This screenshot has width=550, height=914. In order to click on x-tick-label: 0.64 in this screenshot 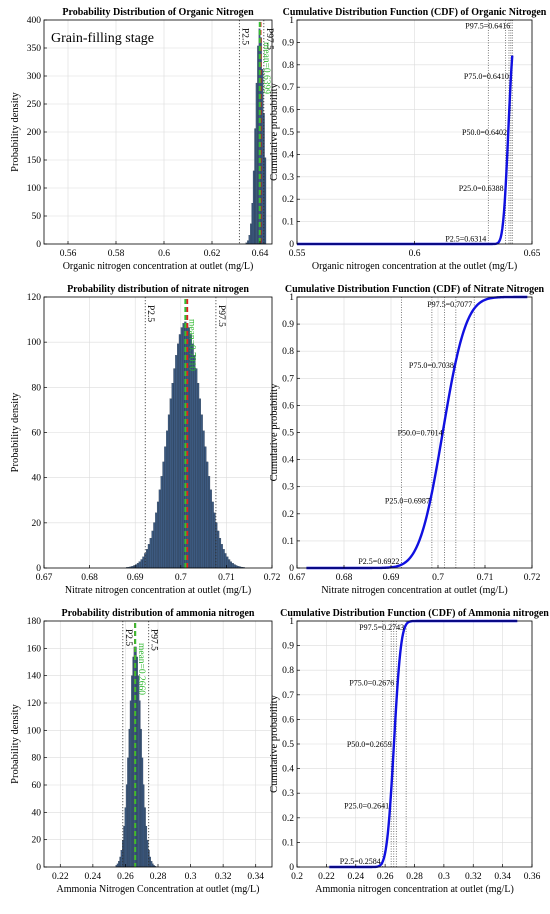, I will do `click(260, 254)`.